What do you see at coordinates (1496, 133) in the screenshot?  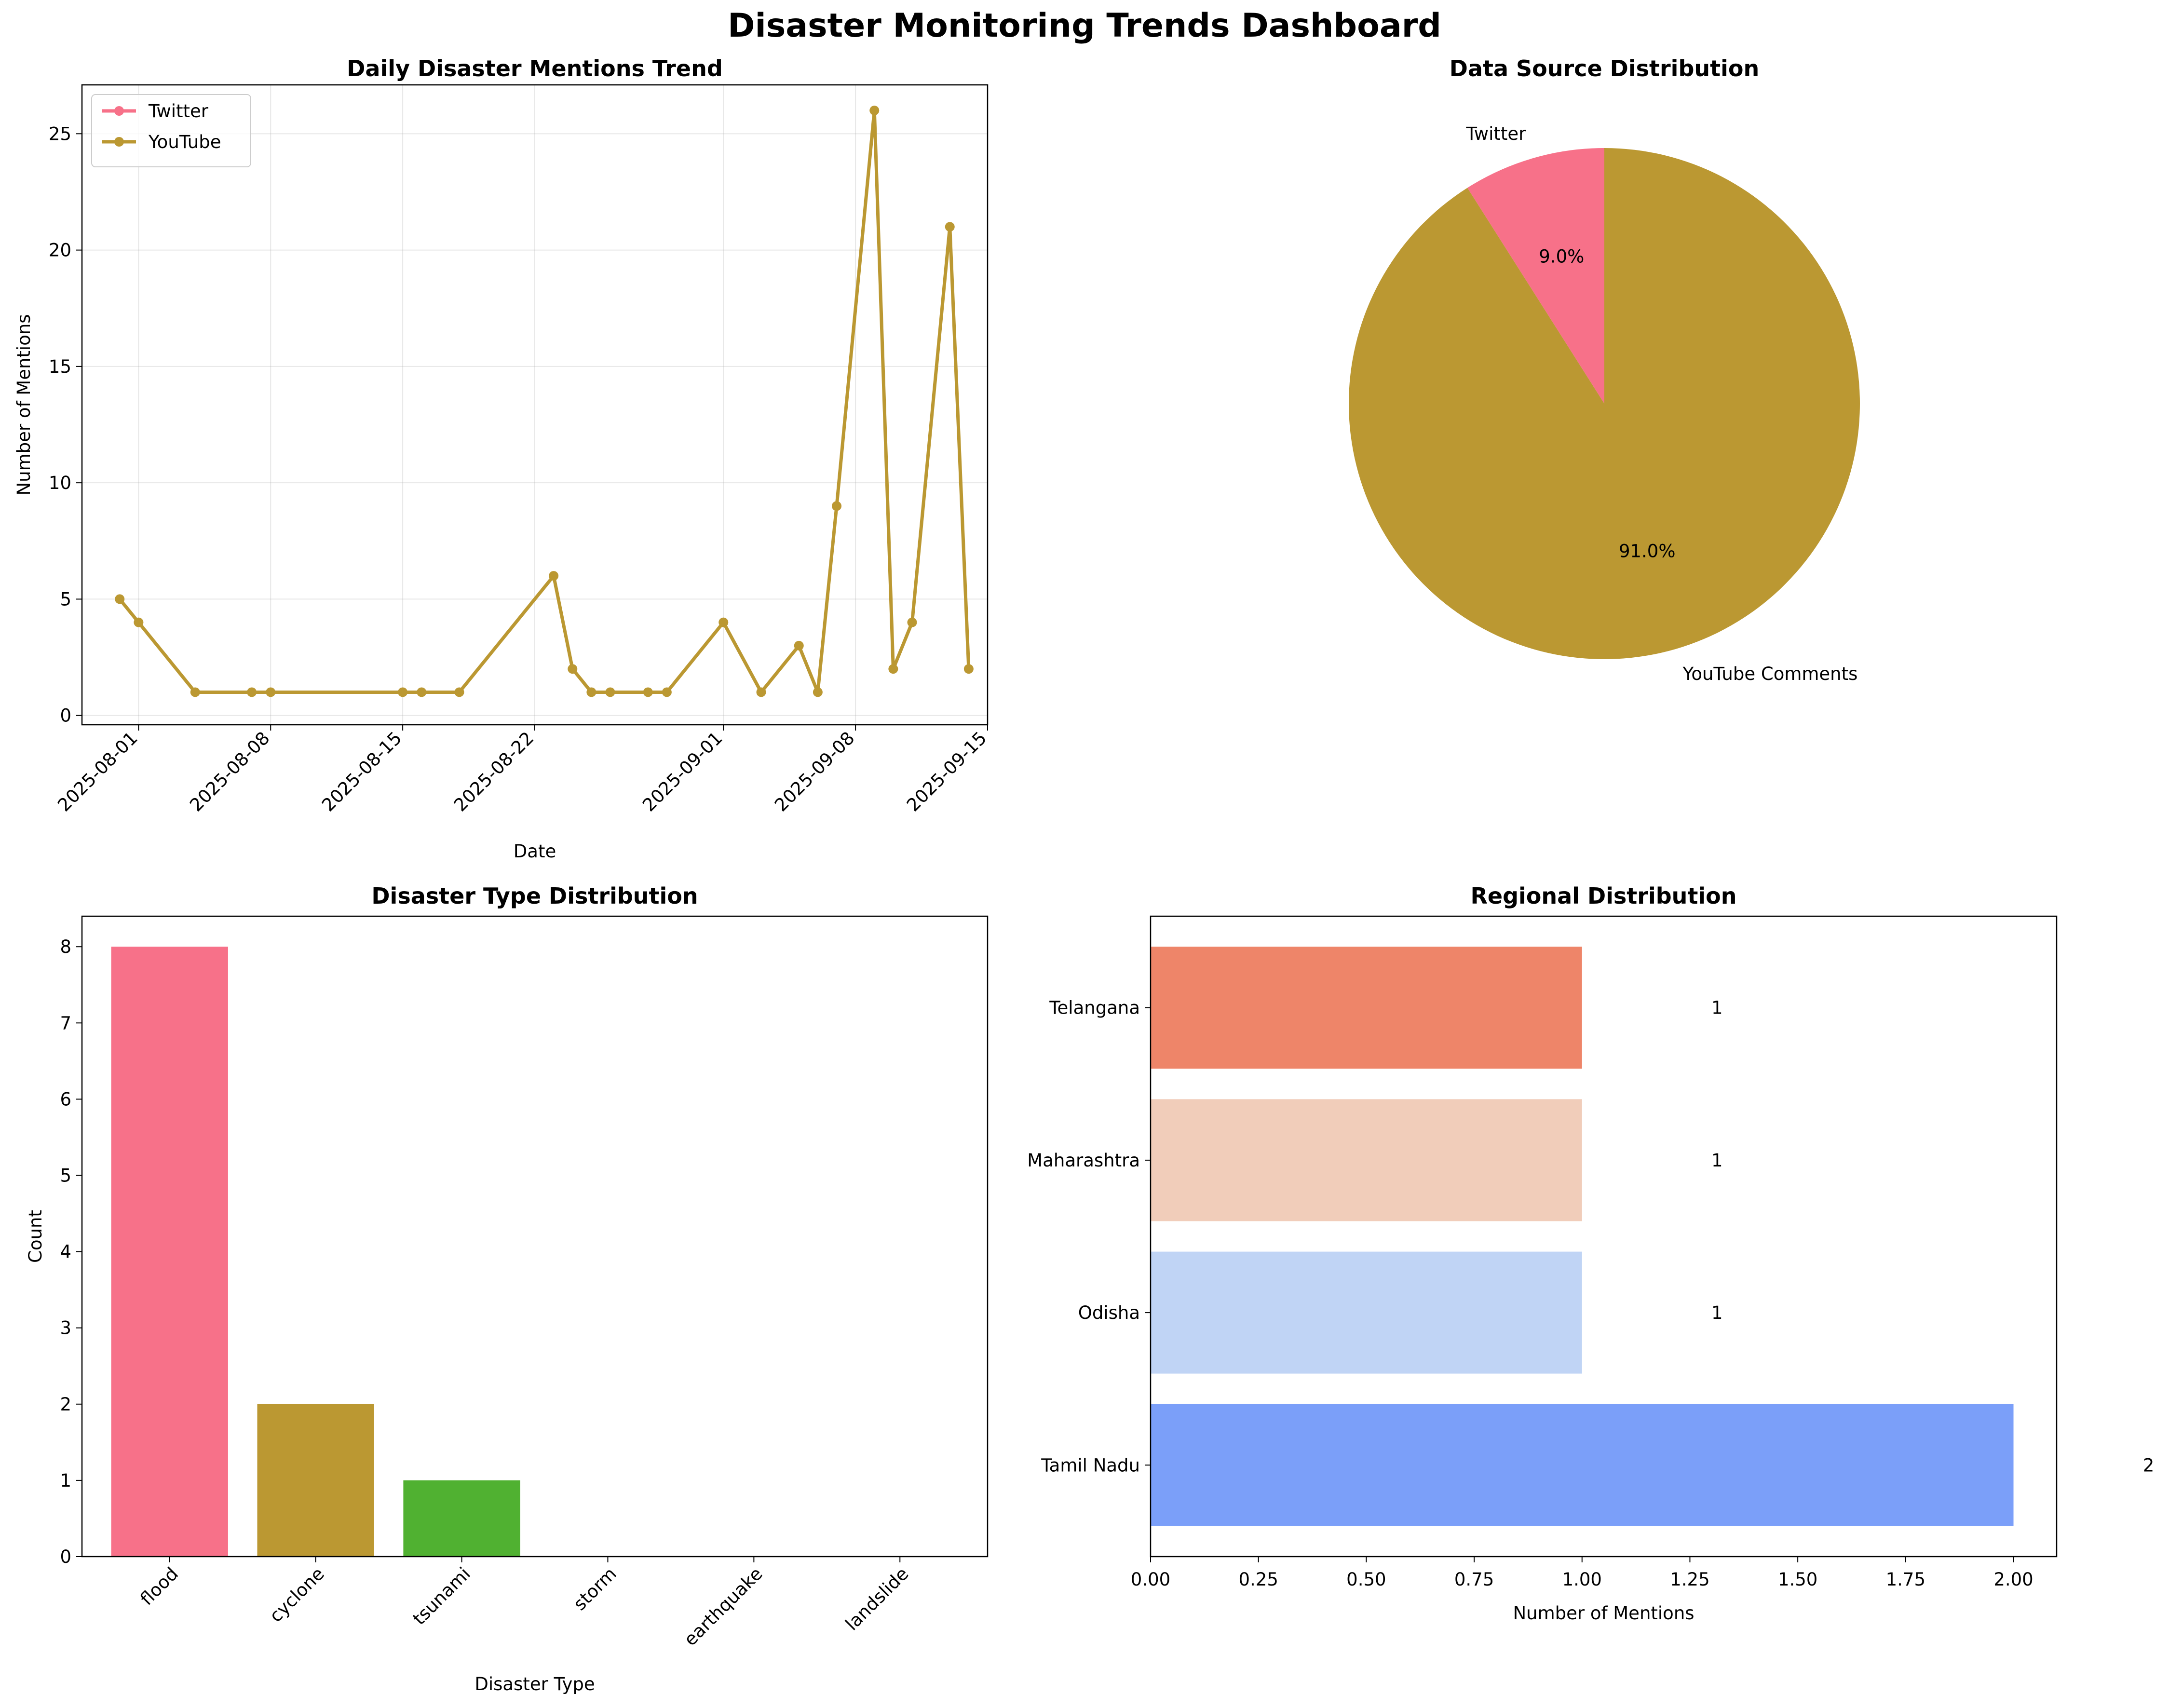 I see `pie-label: Twitter` at bounding box center [1496, 133].